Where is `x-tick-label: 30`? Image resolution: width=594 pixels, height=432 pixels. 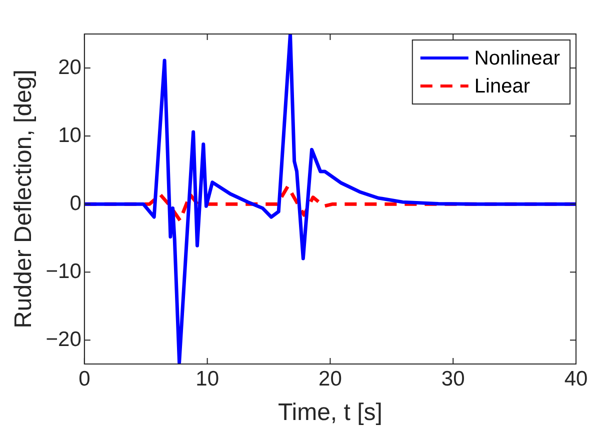
x-tick-label: 30 is located at coordinates (453, 378).